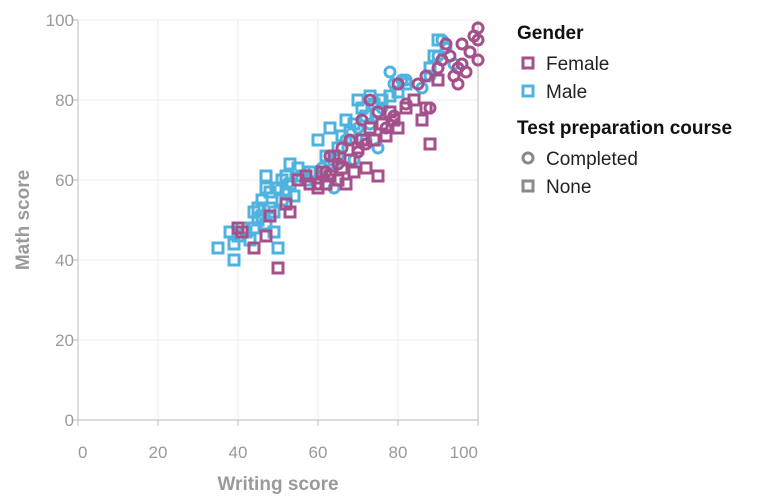 The height and width of the screenshot is (504, 778). Describe the element at coordinates (577, 64) in the screenshot. I see `legend-item-label: Female` at that location.